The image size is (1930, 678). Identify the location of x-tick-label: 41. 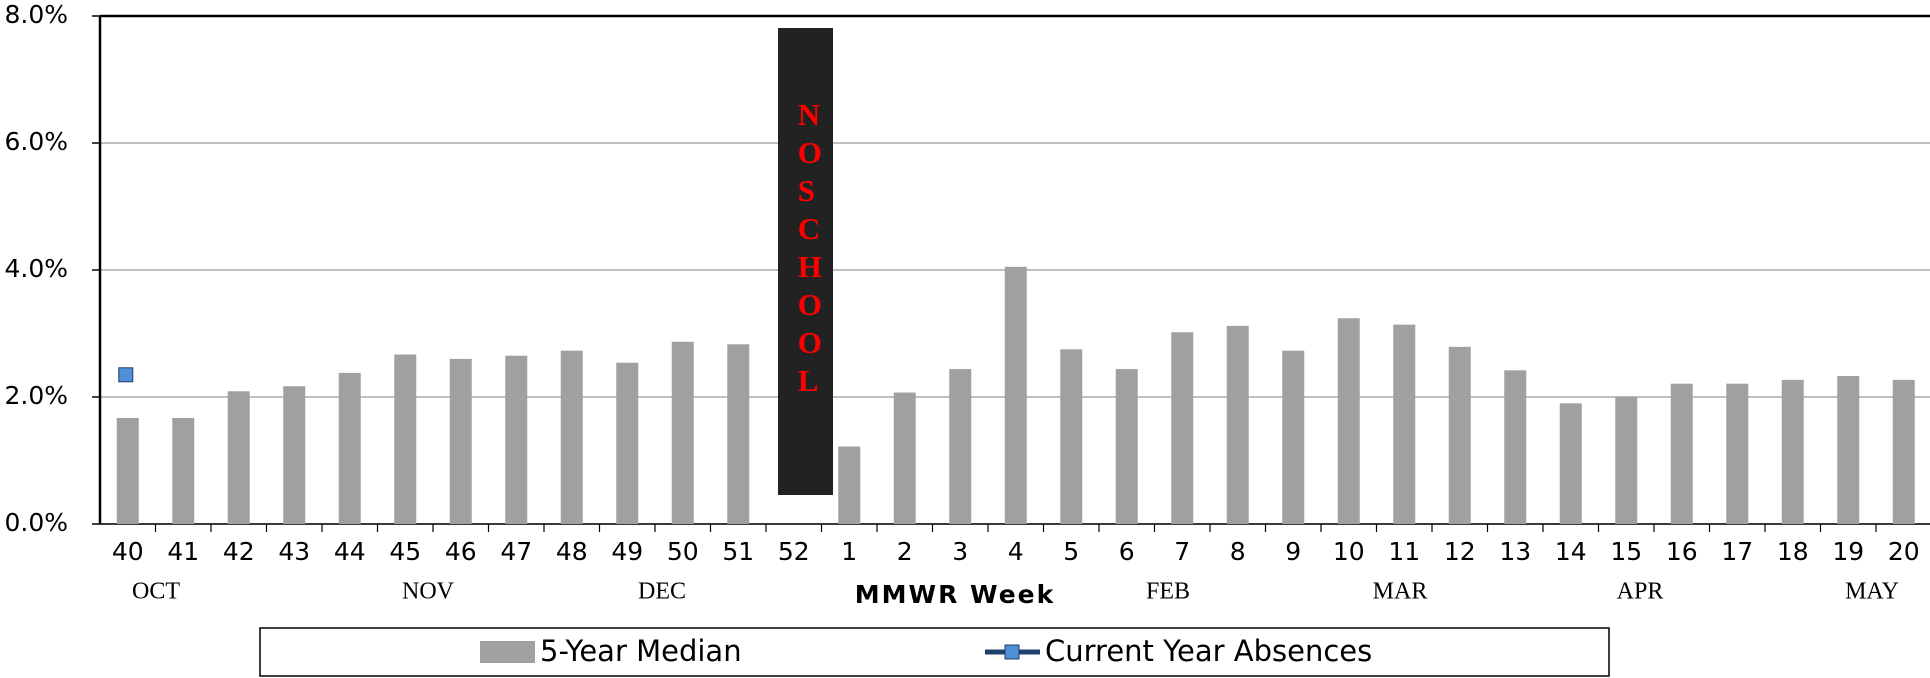
(183, 551).